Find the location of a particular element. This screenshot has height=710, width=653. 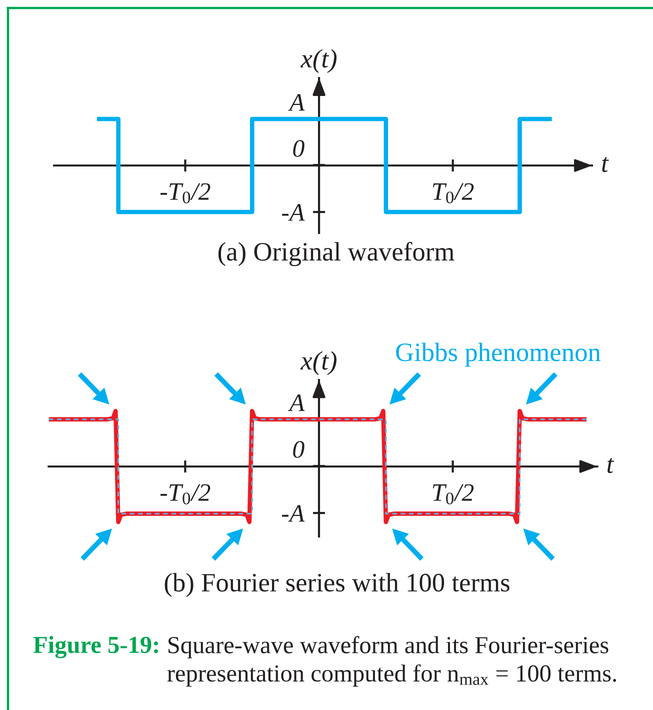

caption: Figure 5-19: is located at coordinates (95, 647).